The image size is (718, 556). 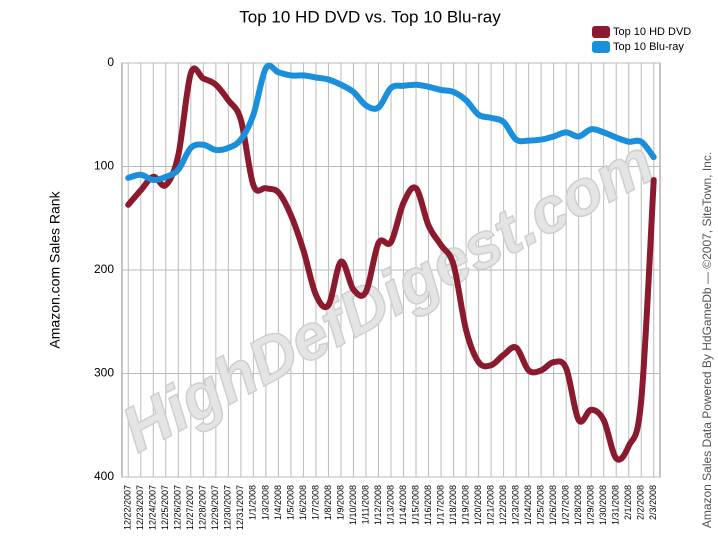 What do you see at coordinates (648, 47) in the screenshot?
I see `legend-label: Top 10 Blu-ray` at bounding box center [648, 47].